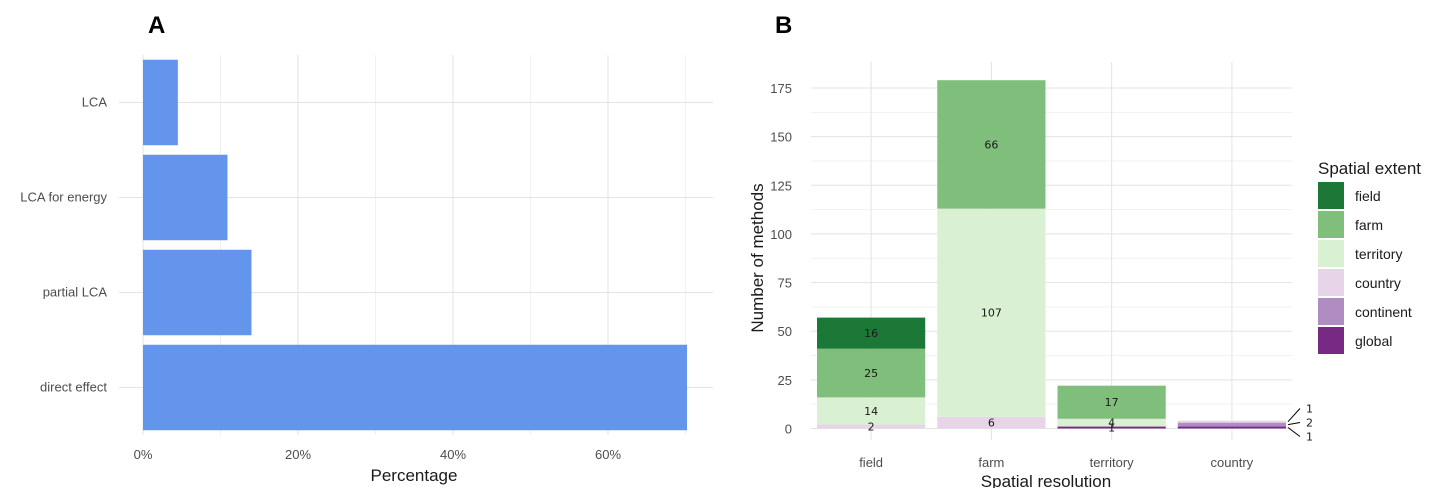 The image size is (1440, 488). What do you see at coordinates (785, 283) in the screenshot?
I see `y-tick-label: 75` at bounding box center [785, 283].